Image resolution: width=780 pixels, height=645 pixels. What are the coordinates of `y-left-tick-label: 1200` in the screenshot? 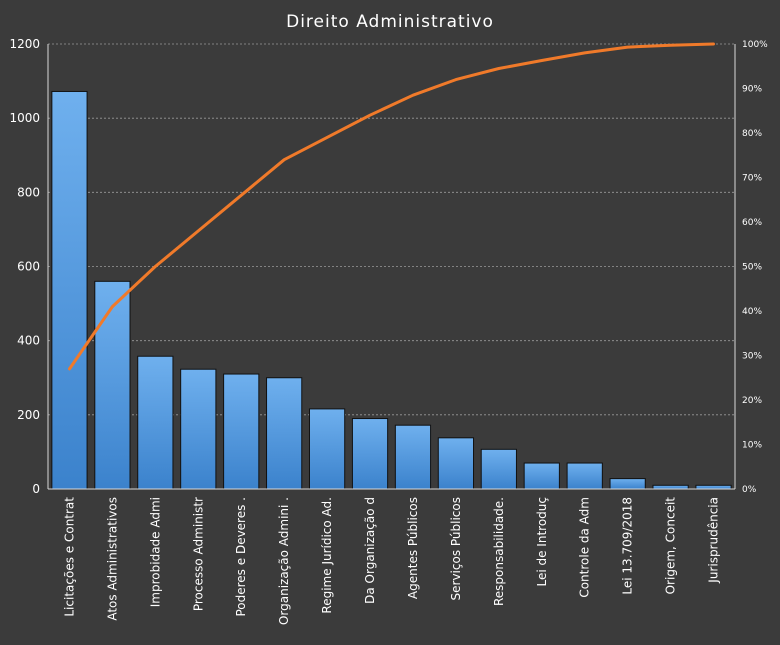 It's located at (24, 44).